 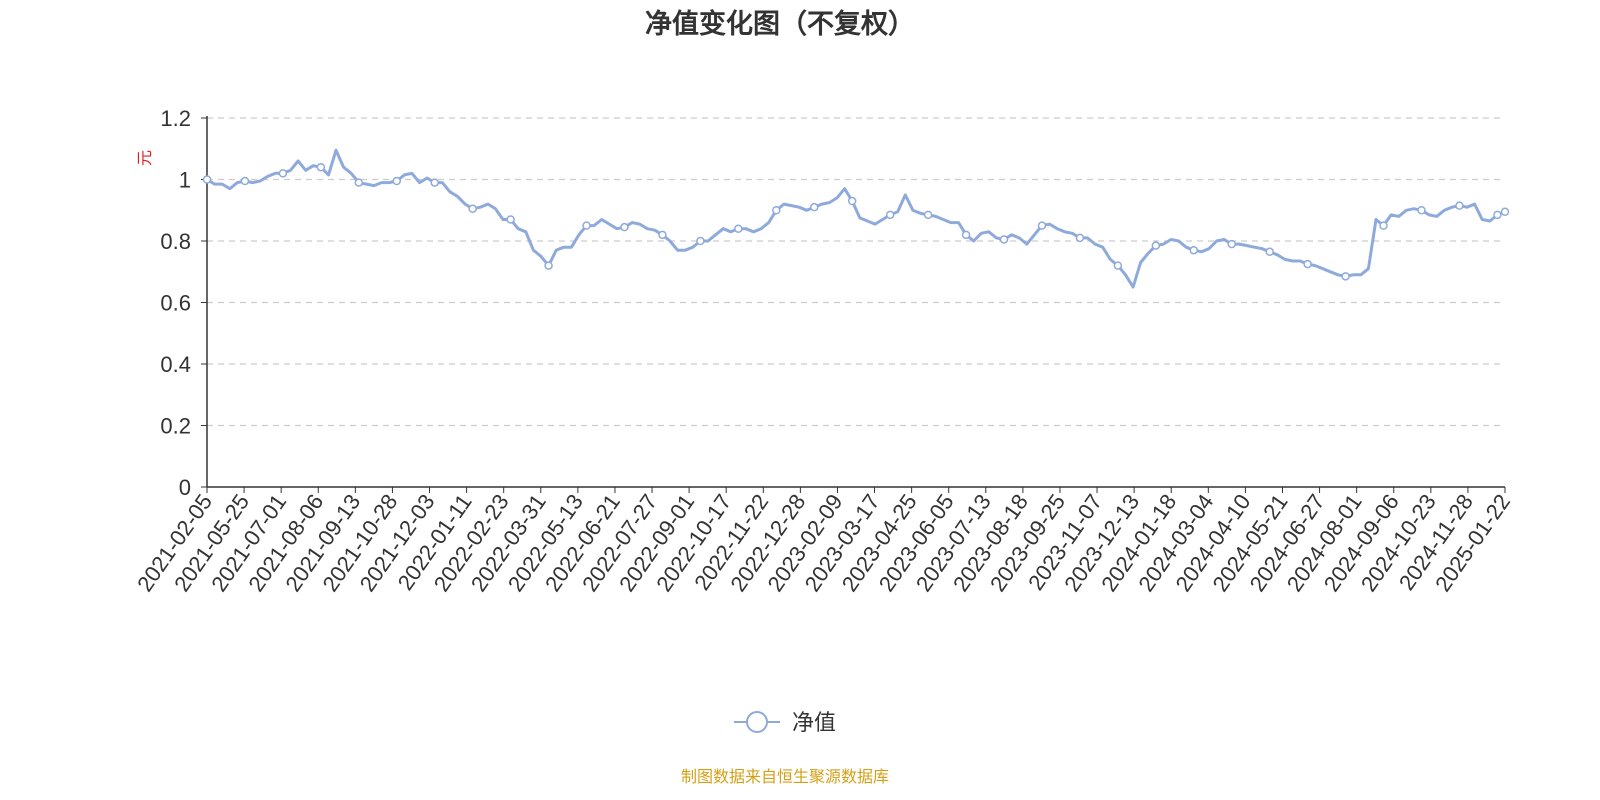 What do you see at coordinates (785, 723) in the screenshot?
I see `legend: 净值` at bounding box center [785, 723].